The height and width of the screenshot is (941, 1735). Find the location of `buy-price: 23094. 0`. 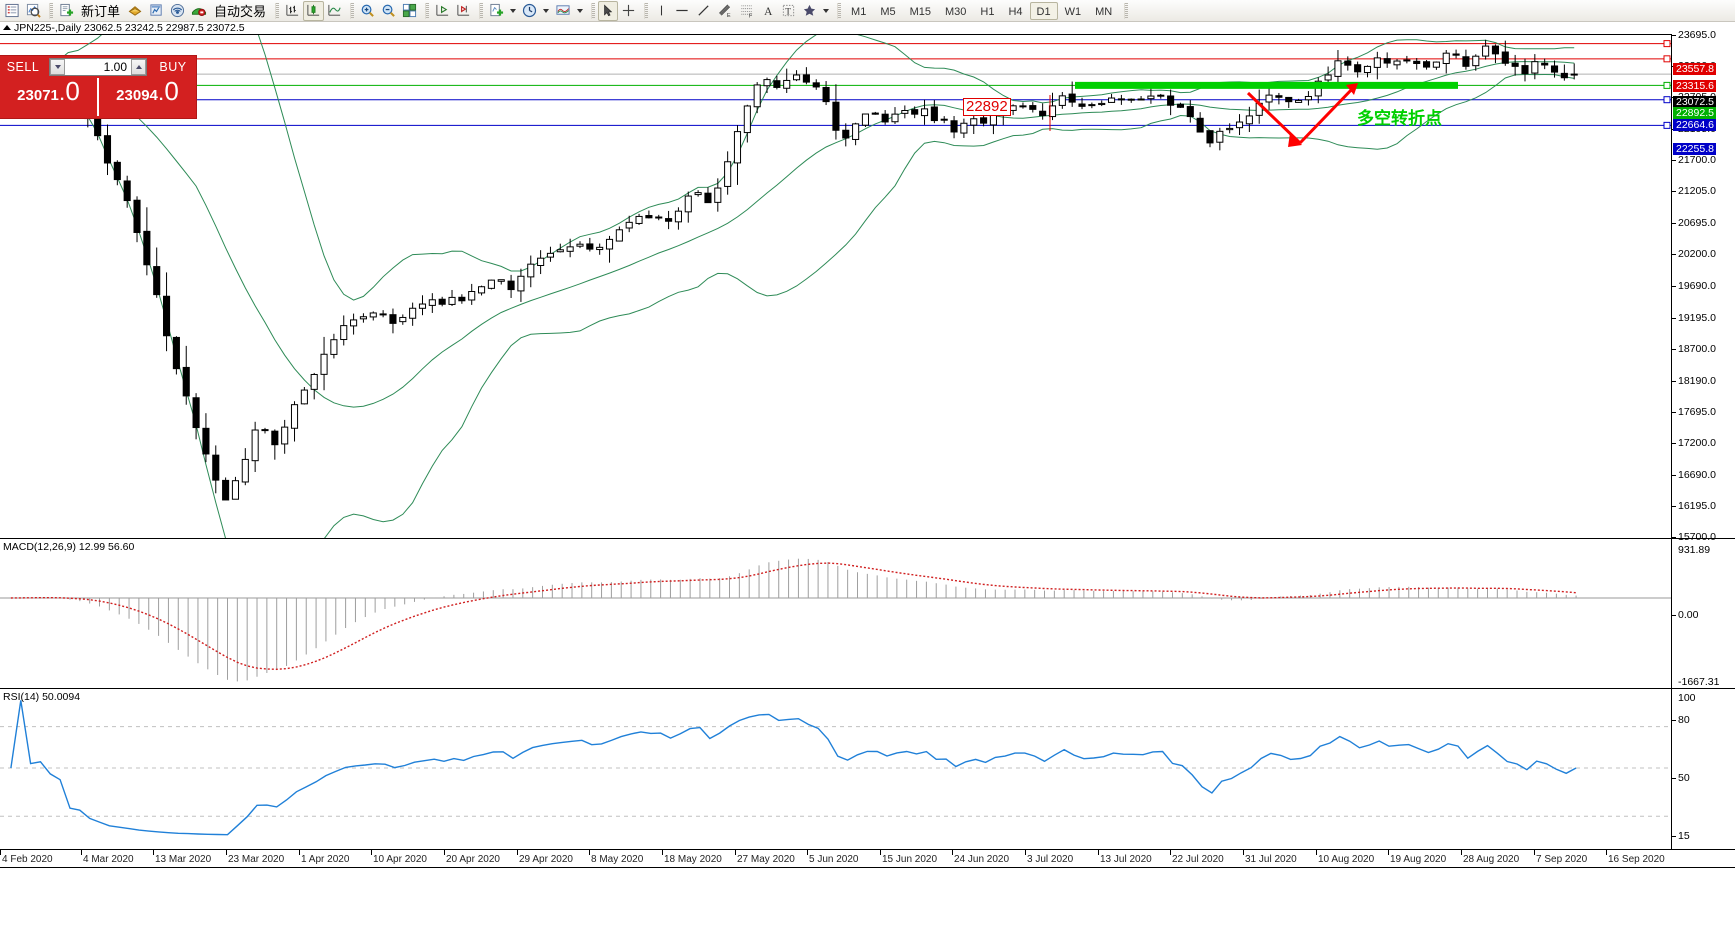

buy-price: 23094. 0 is located at coordinates (147, 97).